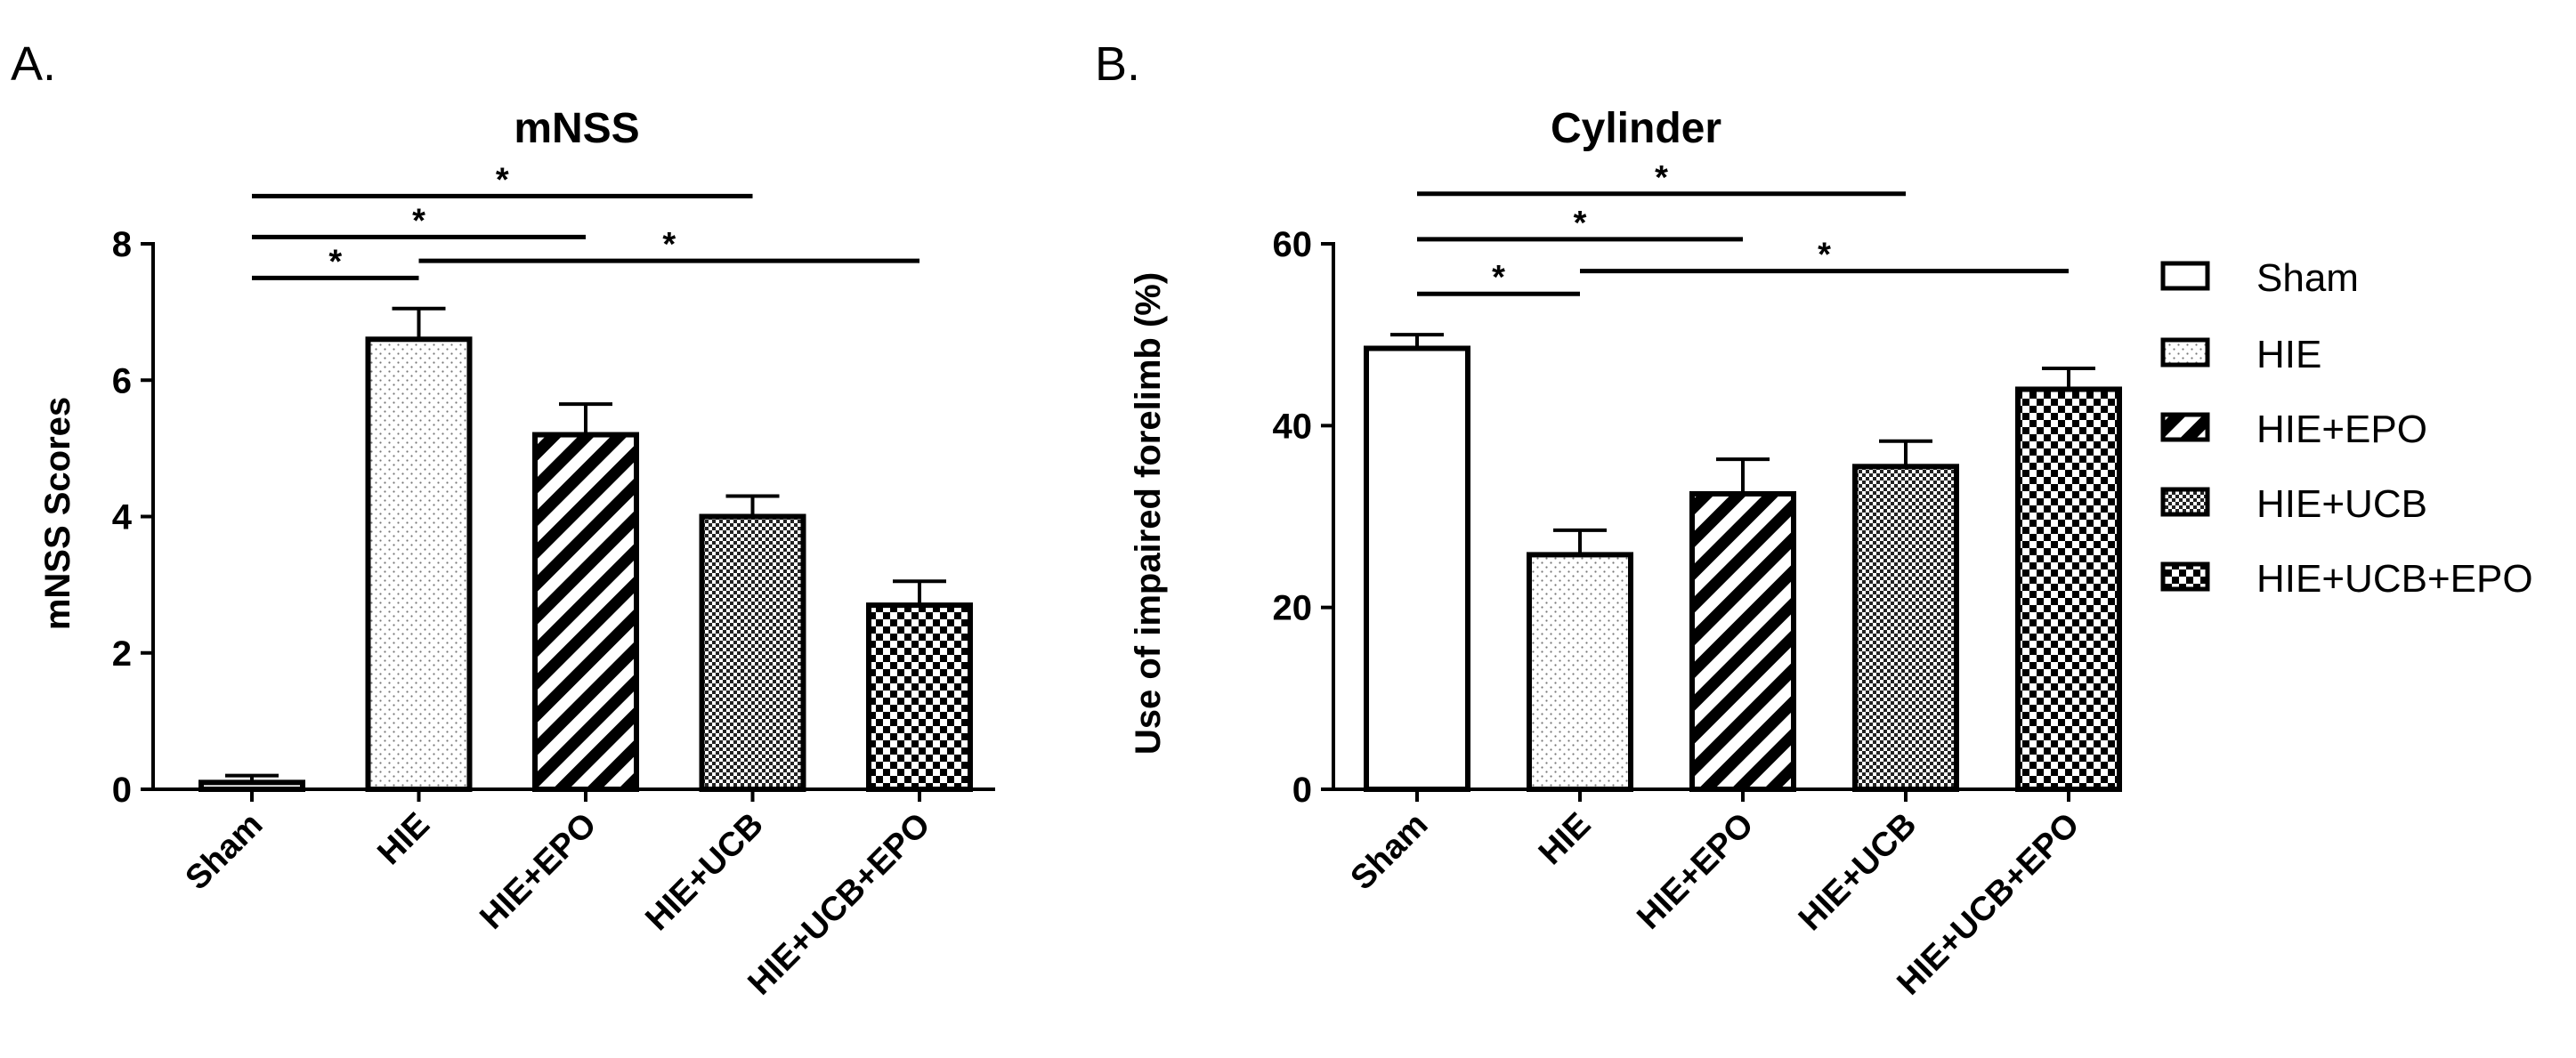 The width and height of the screenshot is (2576, 1058). What do you see at coordinates (122, 790) in the screenshot?
I see `y-tick-label-a: 0` at bounding box center [122, 790].